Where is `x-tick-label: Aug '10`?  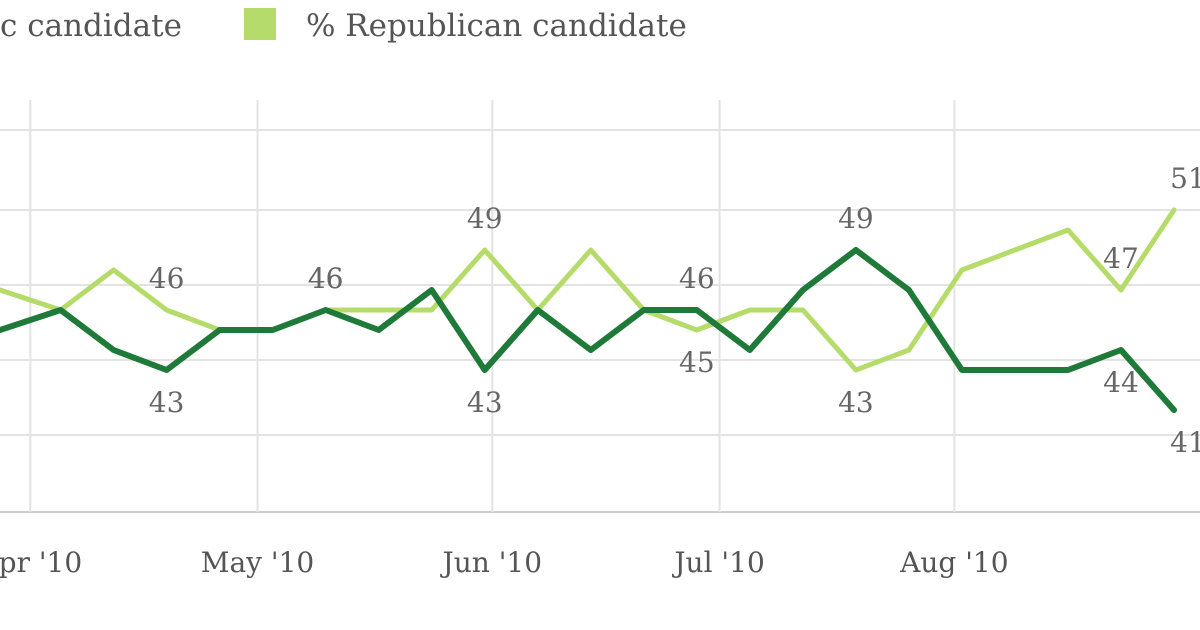 x-tick-label: Aug '10 is located at coordinates (953, 562).